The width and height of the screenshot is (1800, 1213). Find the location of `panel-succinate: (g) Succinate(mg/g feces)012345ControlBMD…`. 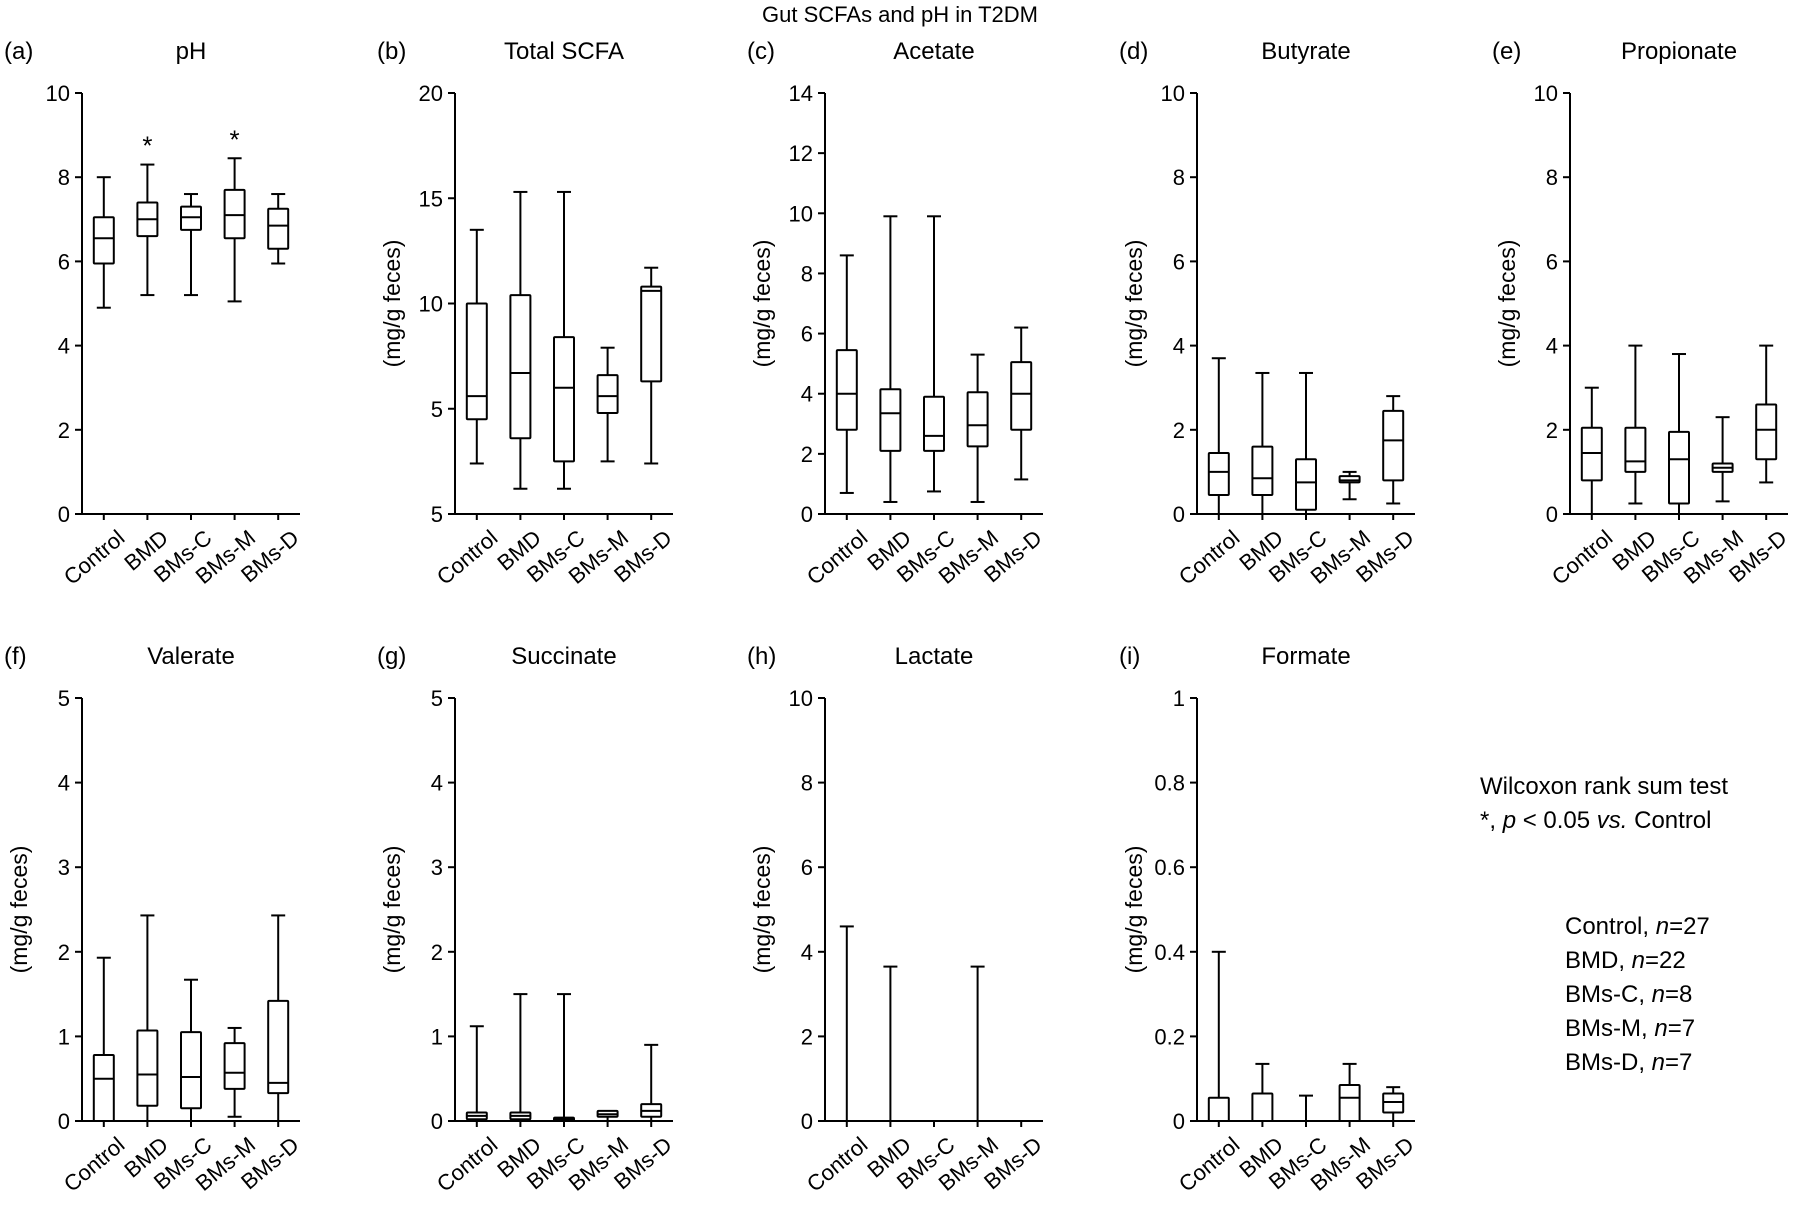

panel-succinate: (g) Succinate(mg/g feces)012345ControlBMD… is located at coordinates (527, 920).